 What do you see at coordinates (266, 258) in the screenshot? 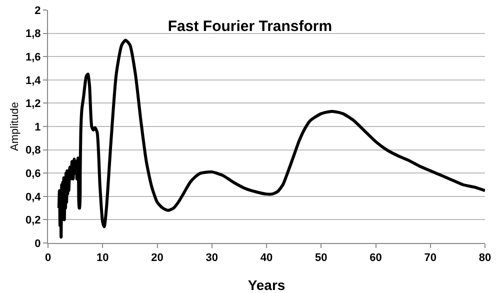
I see `x-tick-label: 40` at bounding box center [266, 258].